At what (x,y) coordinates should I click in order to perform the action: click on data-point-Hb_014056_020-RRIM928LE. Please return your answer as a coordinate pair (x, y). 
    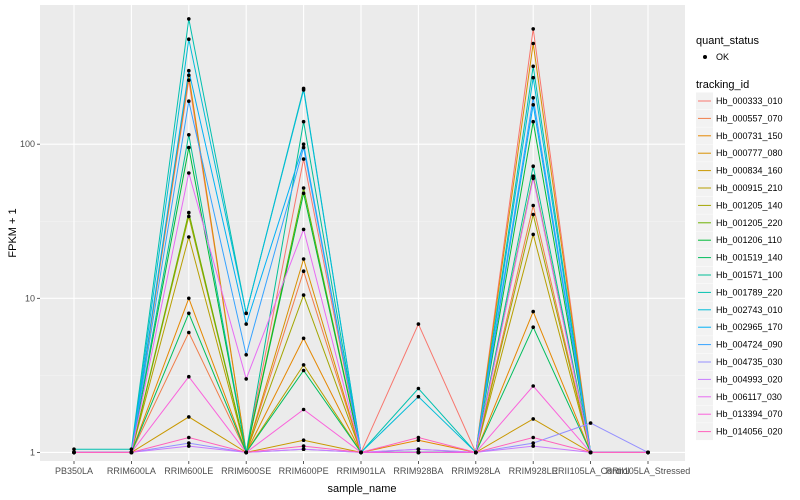
    Looking at the image, I should click on (533, 437).